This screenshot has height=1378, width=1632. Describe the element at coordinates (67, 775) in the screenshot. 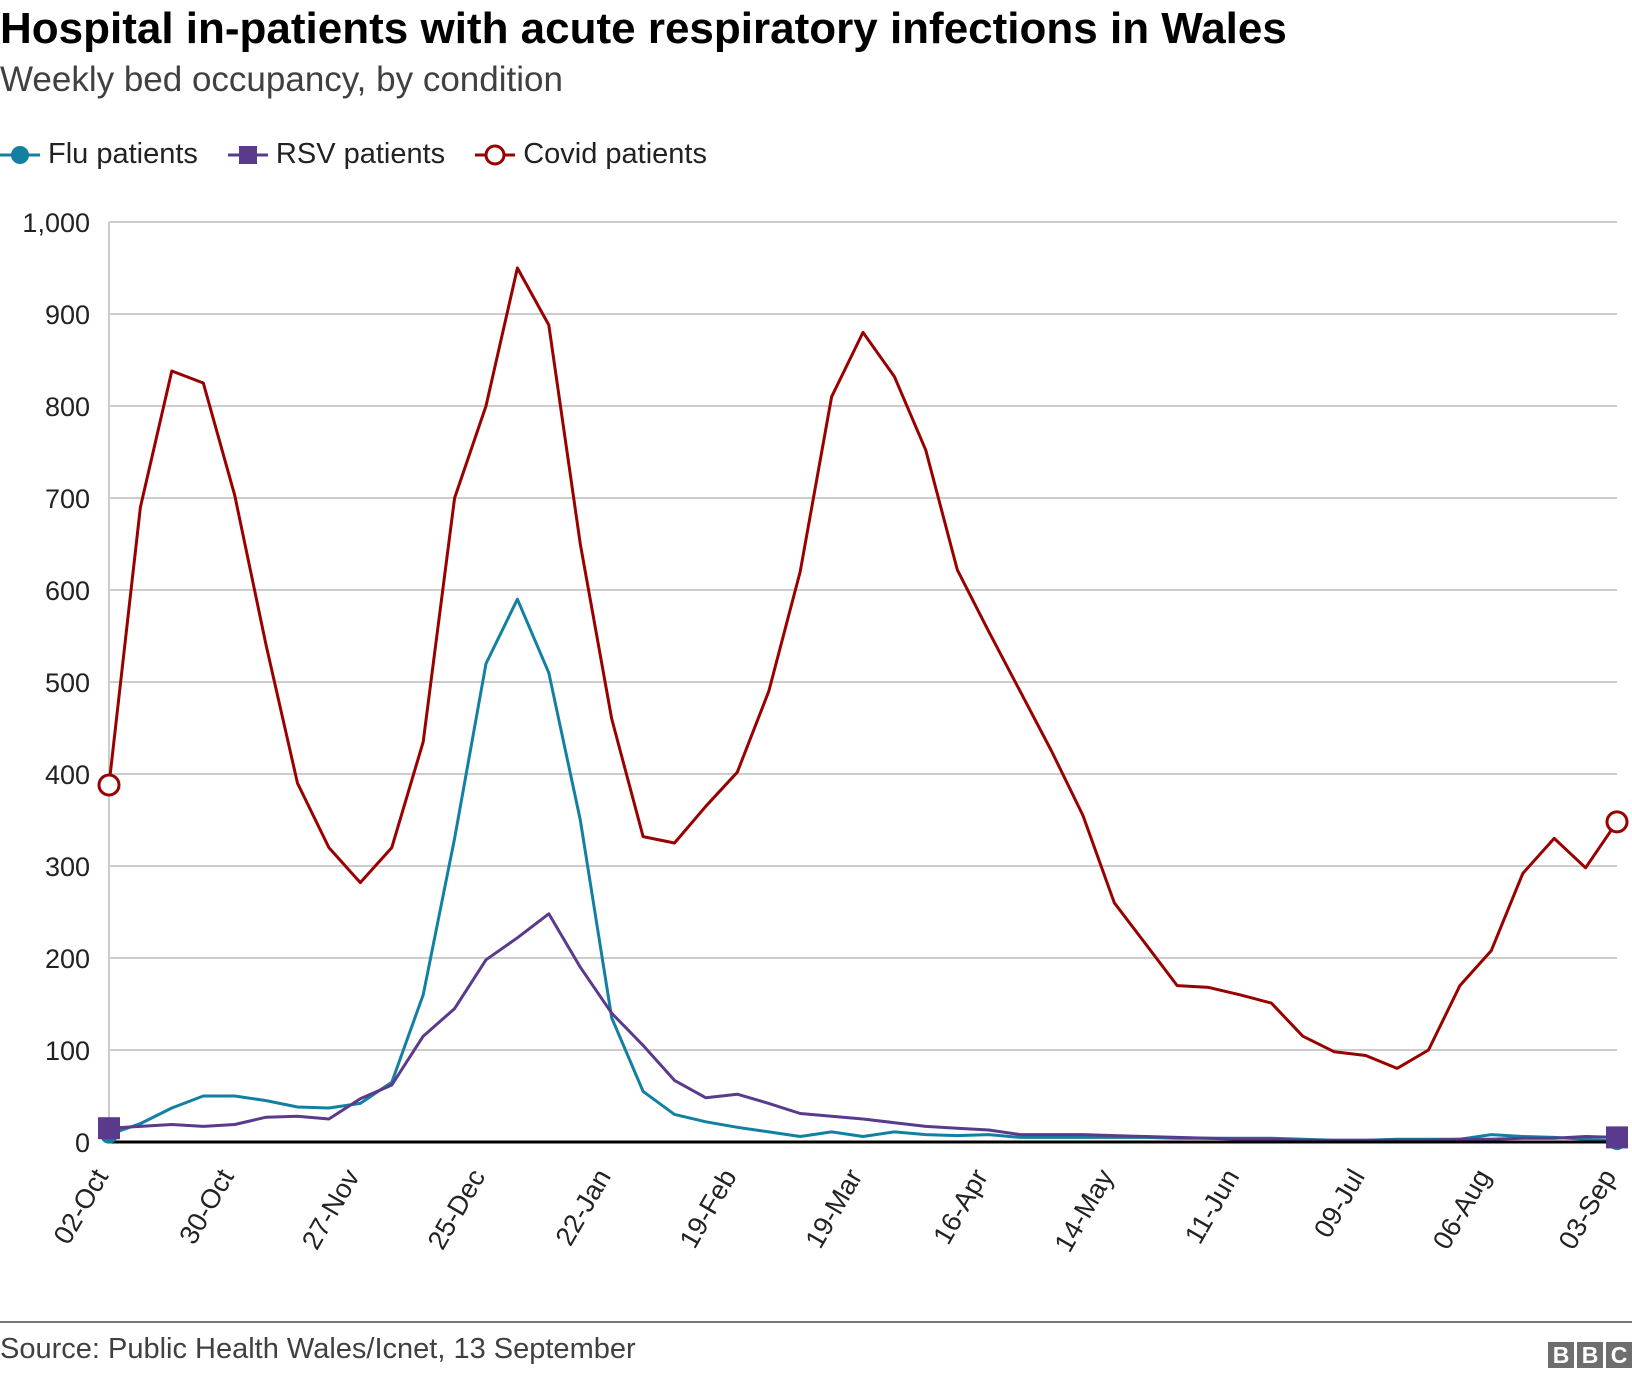

I see `y-tick-label: 400` at that location.